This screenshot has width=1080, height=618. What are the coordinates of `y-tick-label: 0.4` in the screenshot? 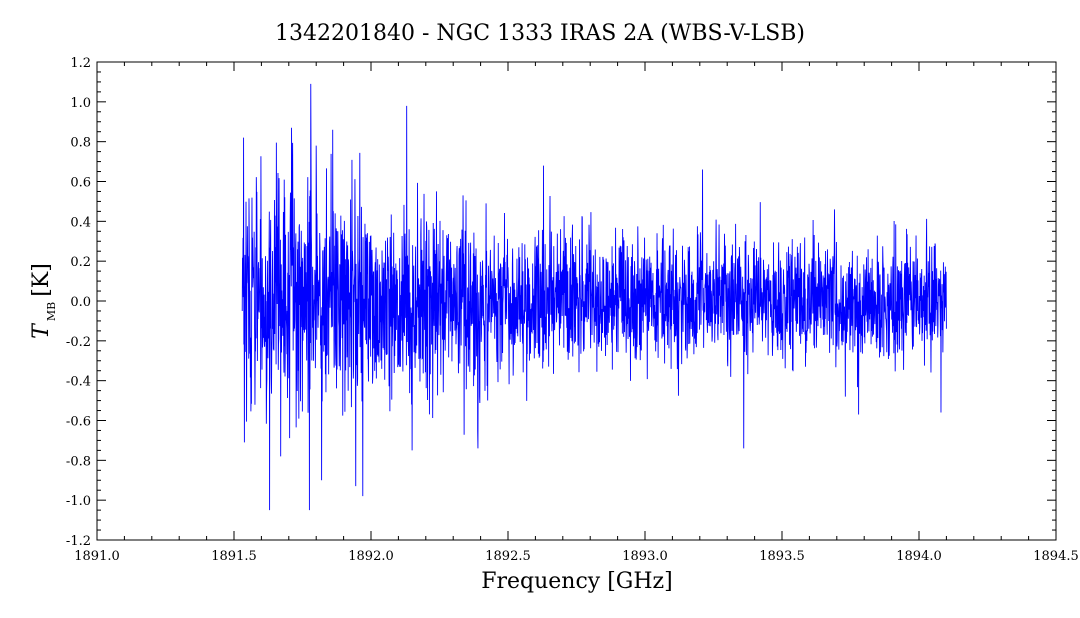 It's located at (80, 222).